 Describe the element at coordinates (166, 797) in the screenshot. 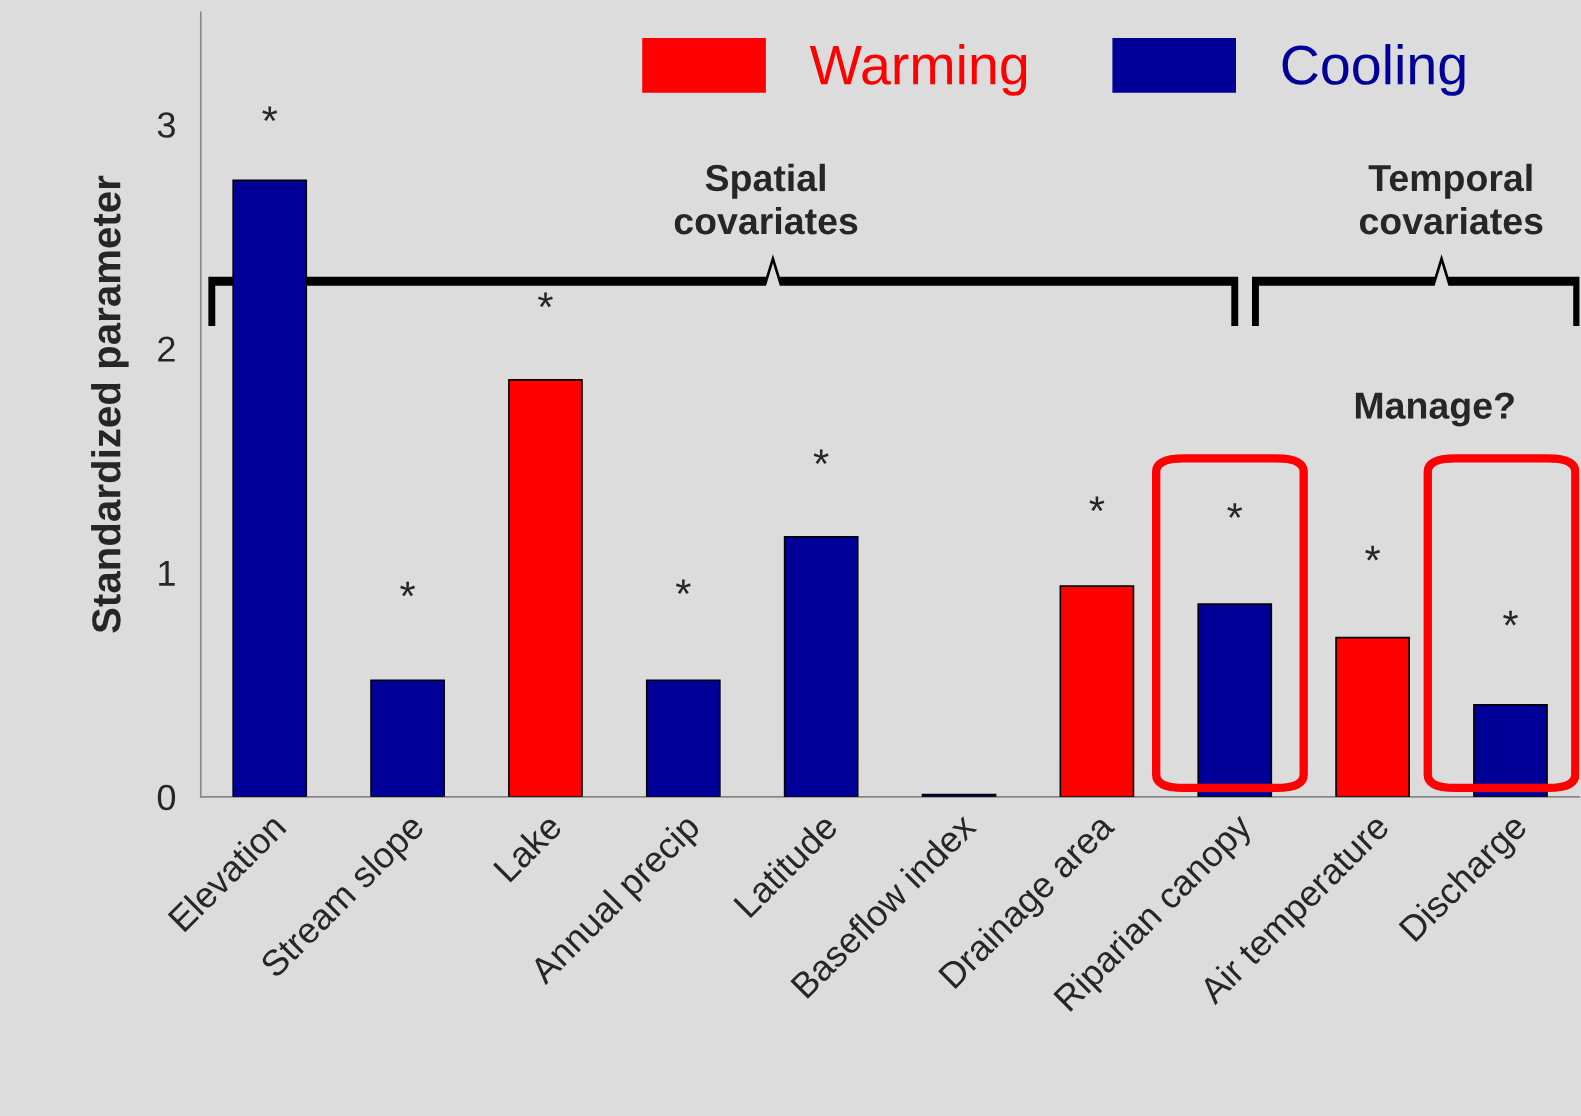

I see `y-tick-label: 0` at that location.